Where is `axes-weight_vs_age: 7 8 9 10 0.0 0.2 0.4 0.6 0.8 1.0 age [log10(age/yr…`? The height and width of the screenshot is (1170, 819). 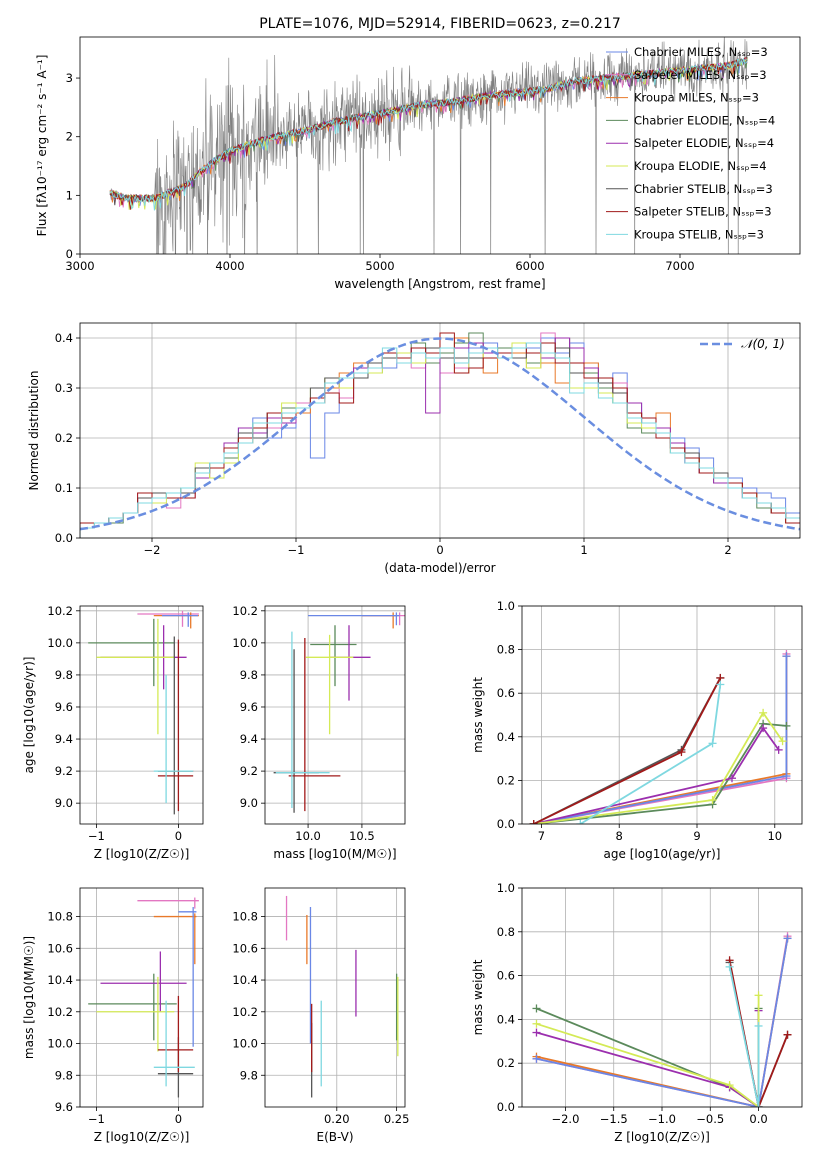
axes-weight_vs_age: 7 8 9 10 0.0 0.2 0.4 0.6 0.8 1.0 age [log10(age/yr… is located at coordinates (637, 730).